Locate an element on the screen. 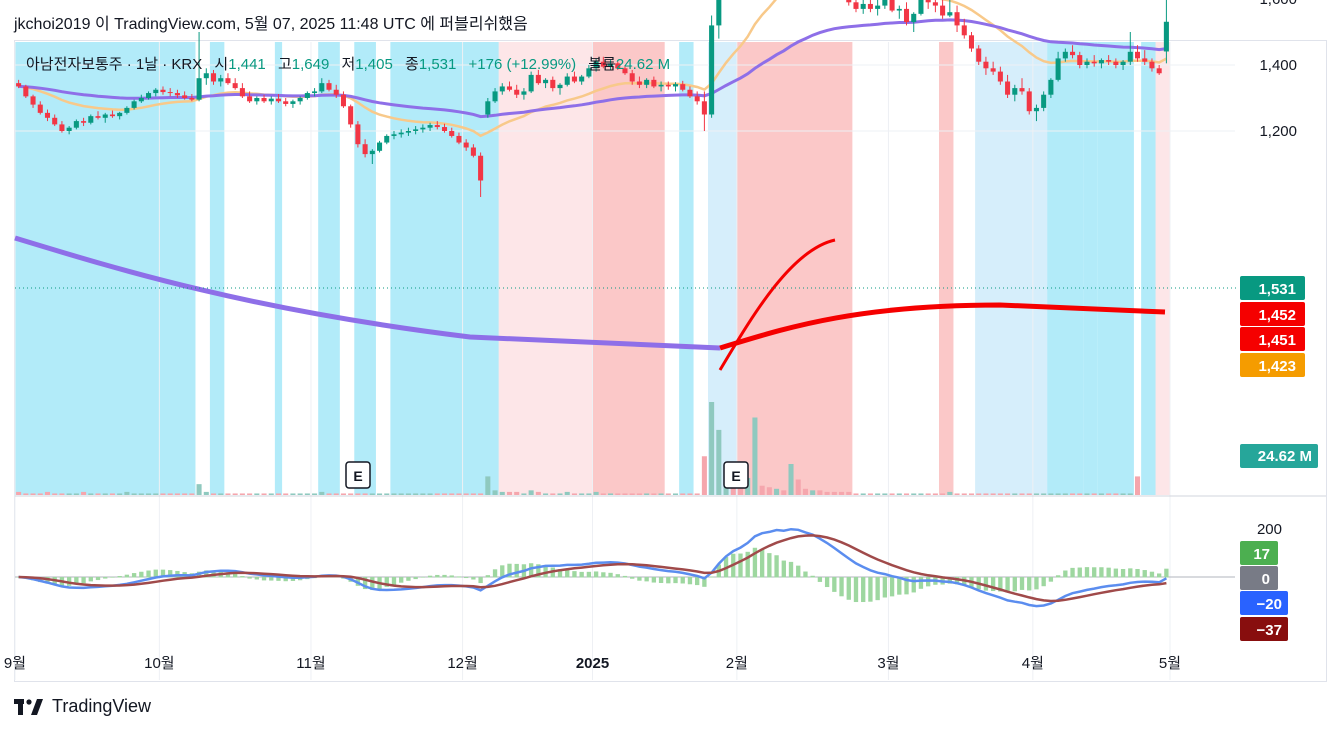 The width and height of the screenshot is (1341, 735). earnings-marker-box is located at coordinates (736, 475).